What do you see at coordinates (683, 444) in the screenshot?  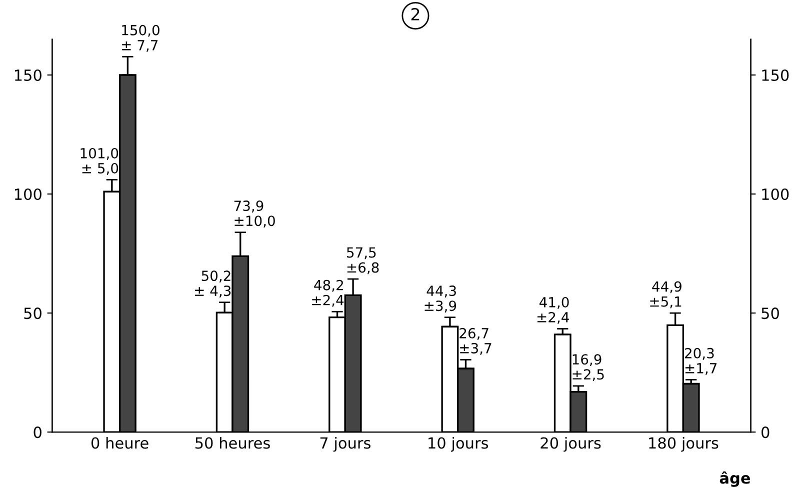 I see `x-tick-label: 180 jours` at bounding box center [683, 444].